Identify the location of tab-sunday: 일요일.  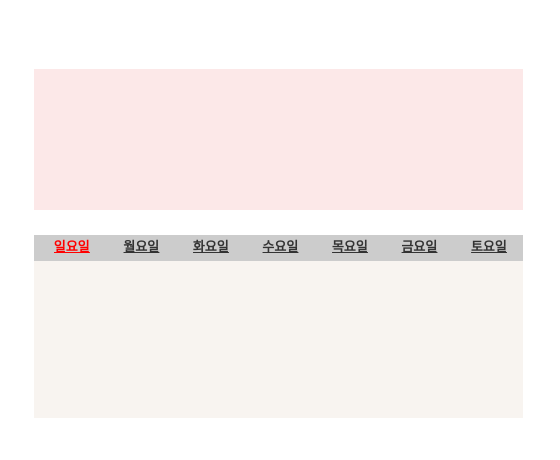
(72, 247).